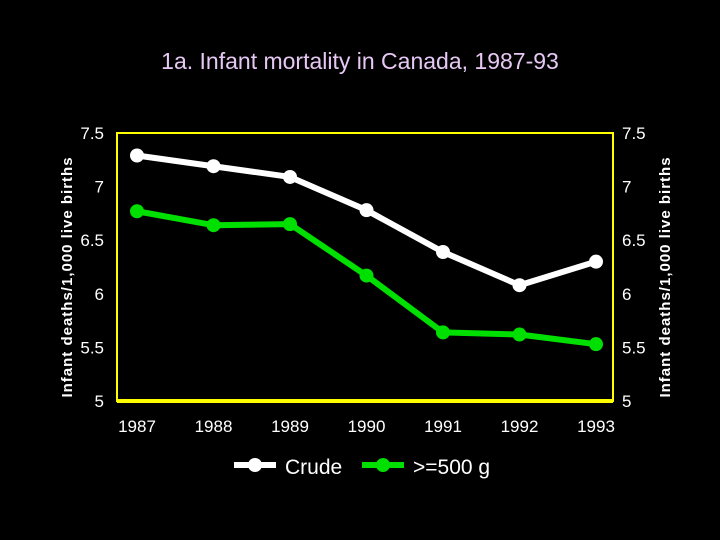 The height and width of the screenshot is (540, 720). Describe the element at coordinates (290, 426) in the screenshot. I see `x-tick-label: 1989` at that location.